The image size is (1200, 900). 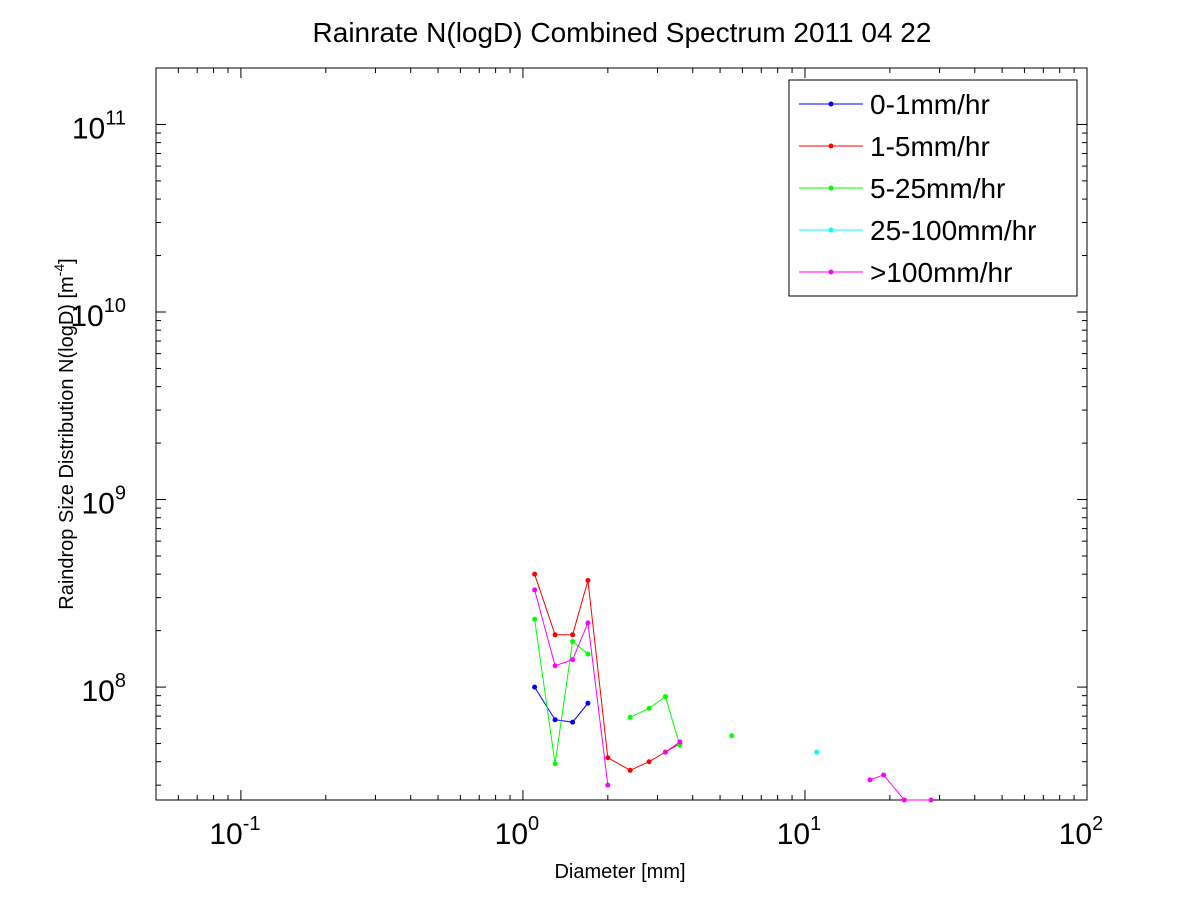 I want to click on y-tick-label: 10¹⁰, so click(x=98, y=314).